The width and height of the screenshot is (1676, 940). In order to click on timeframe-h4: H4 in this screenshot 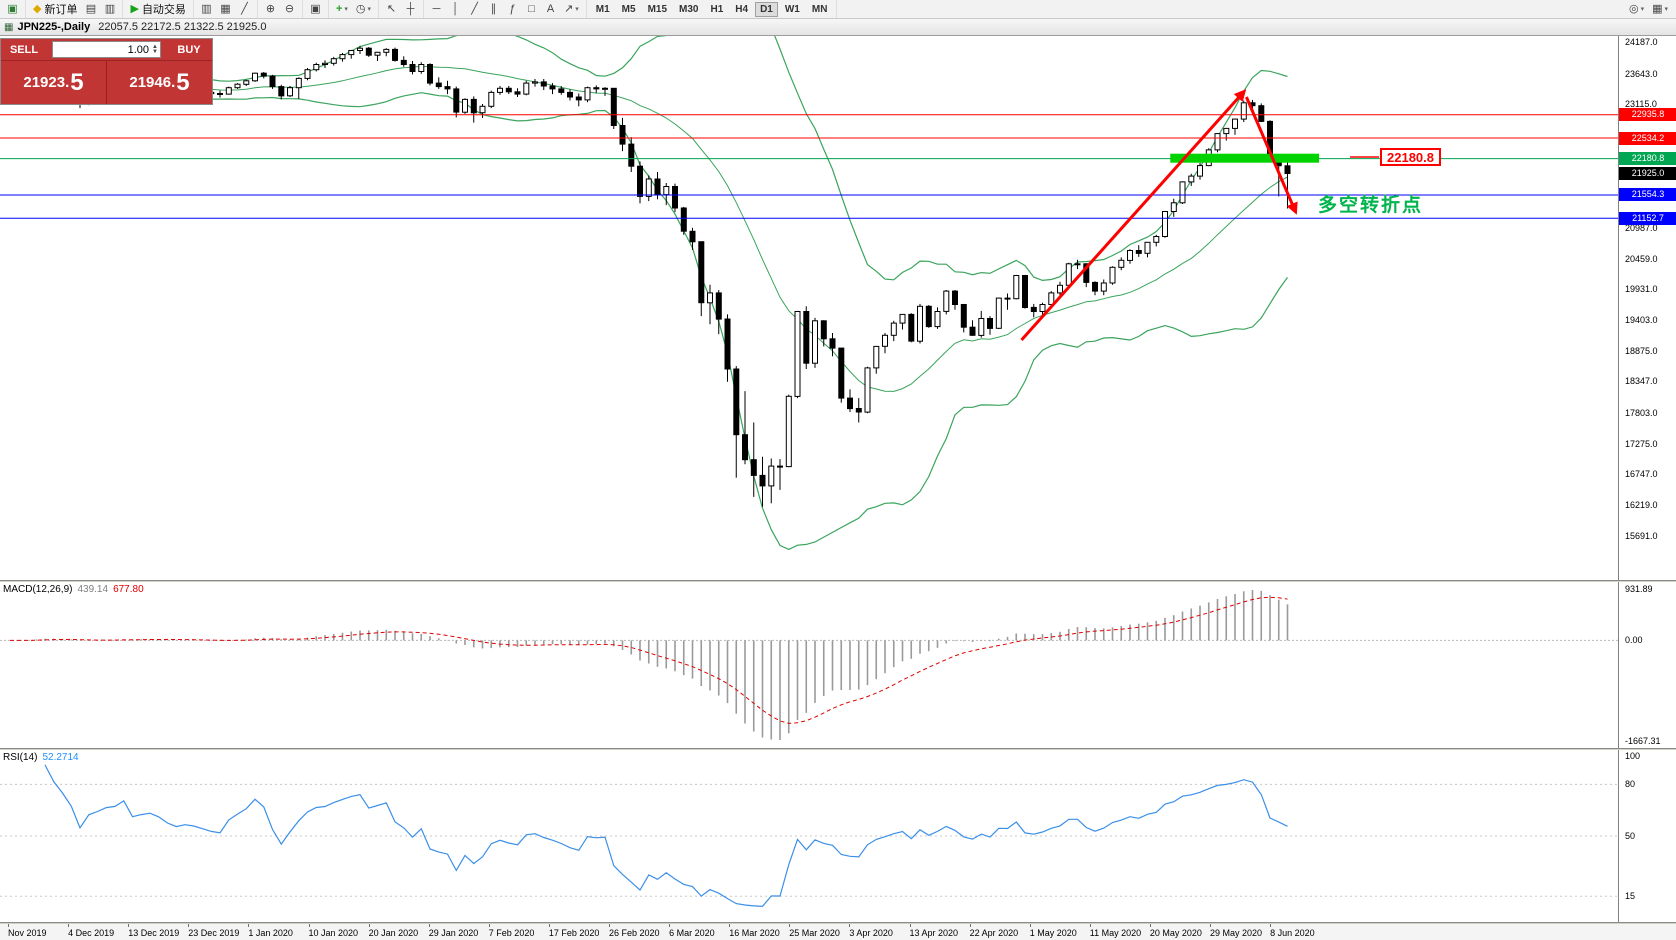, I will do `click(742, 9)`.